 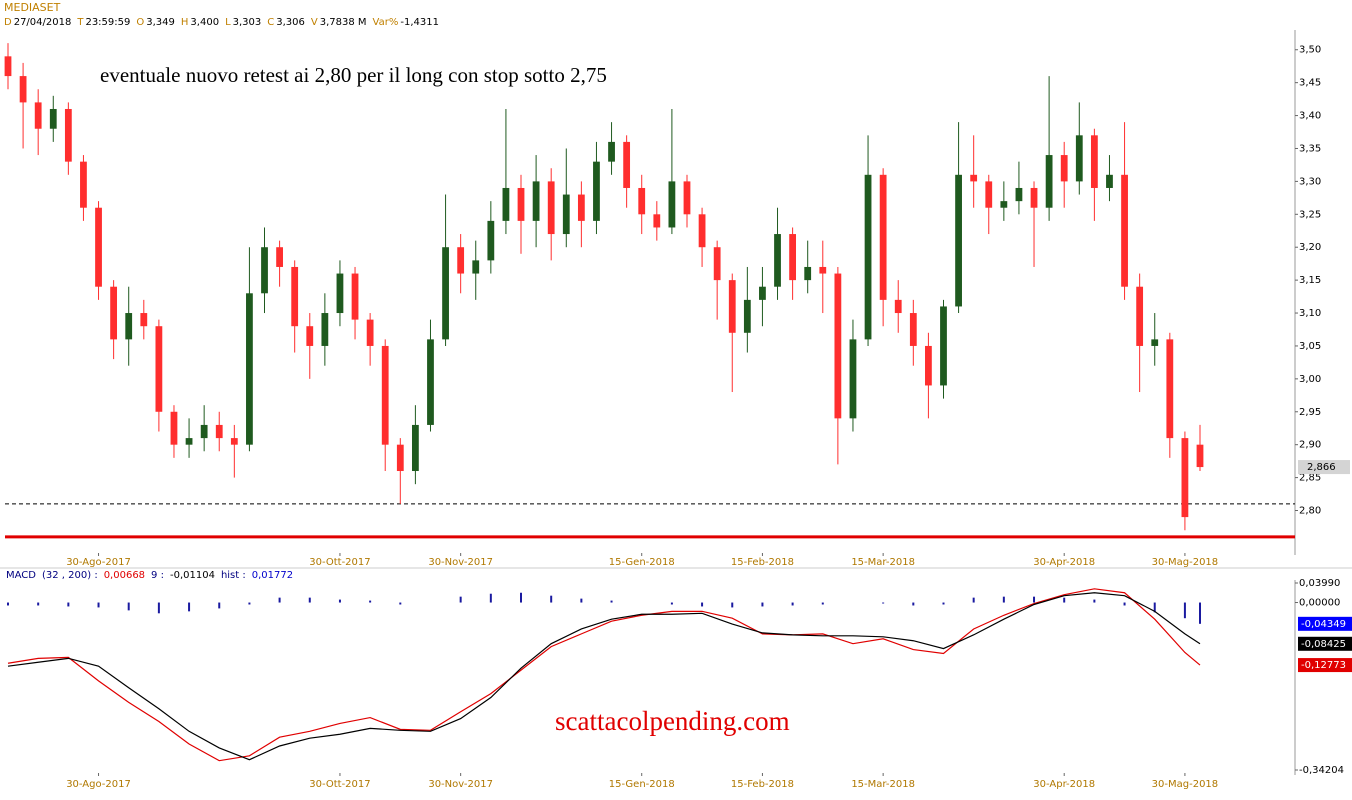 What do you see at coordinates (1310, 445) in the screenshot?
I see `y-tick-label: 2,90` at bounding box center [1310, 445].